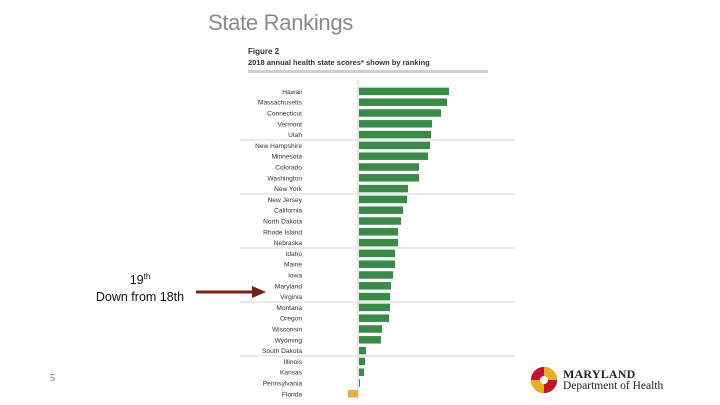 This screenshot has width=720, height=405. I want to click on rank-callout: 19th Down from 18th, so click(140, 287).